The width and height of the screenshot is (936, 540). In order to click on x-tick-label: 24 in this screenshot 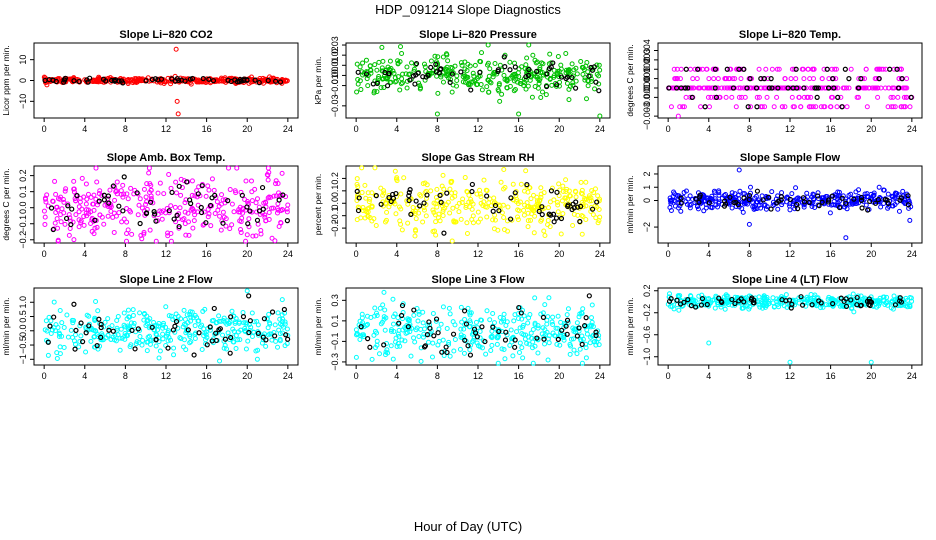, I will do `click(288, 254)`.